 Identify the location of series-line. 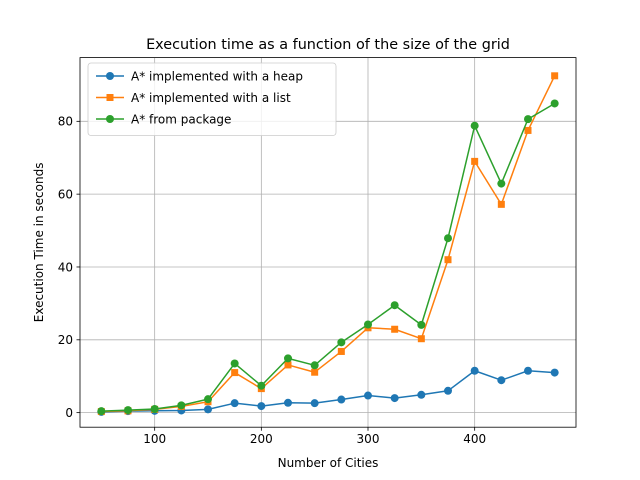
(328, 391).